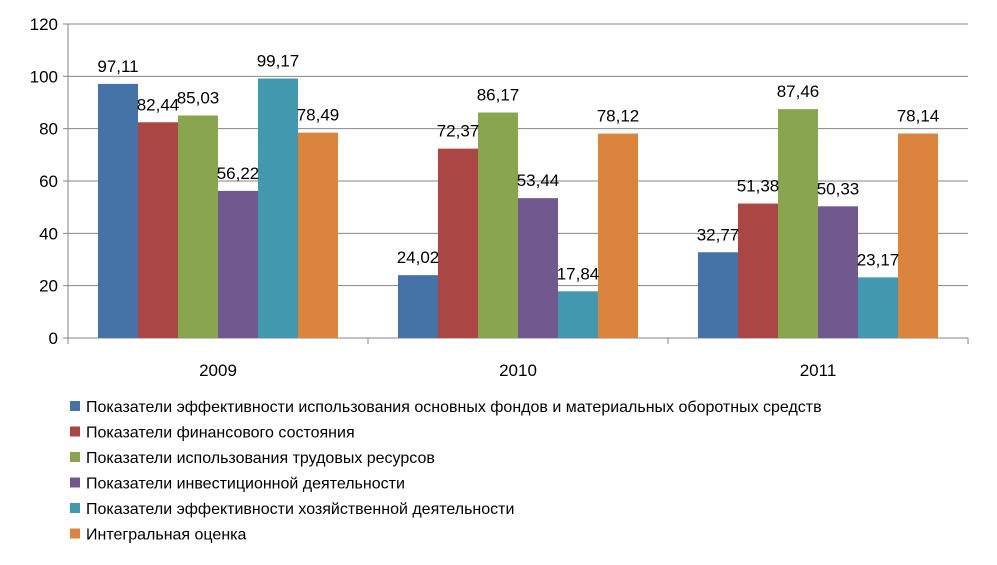  I want to click on data-label: 78,12, so click(618, 116).